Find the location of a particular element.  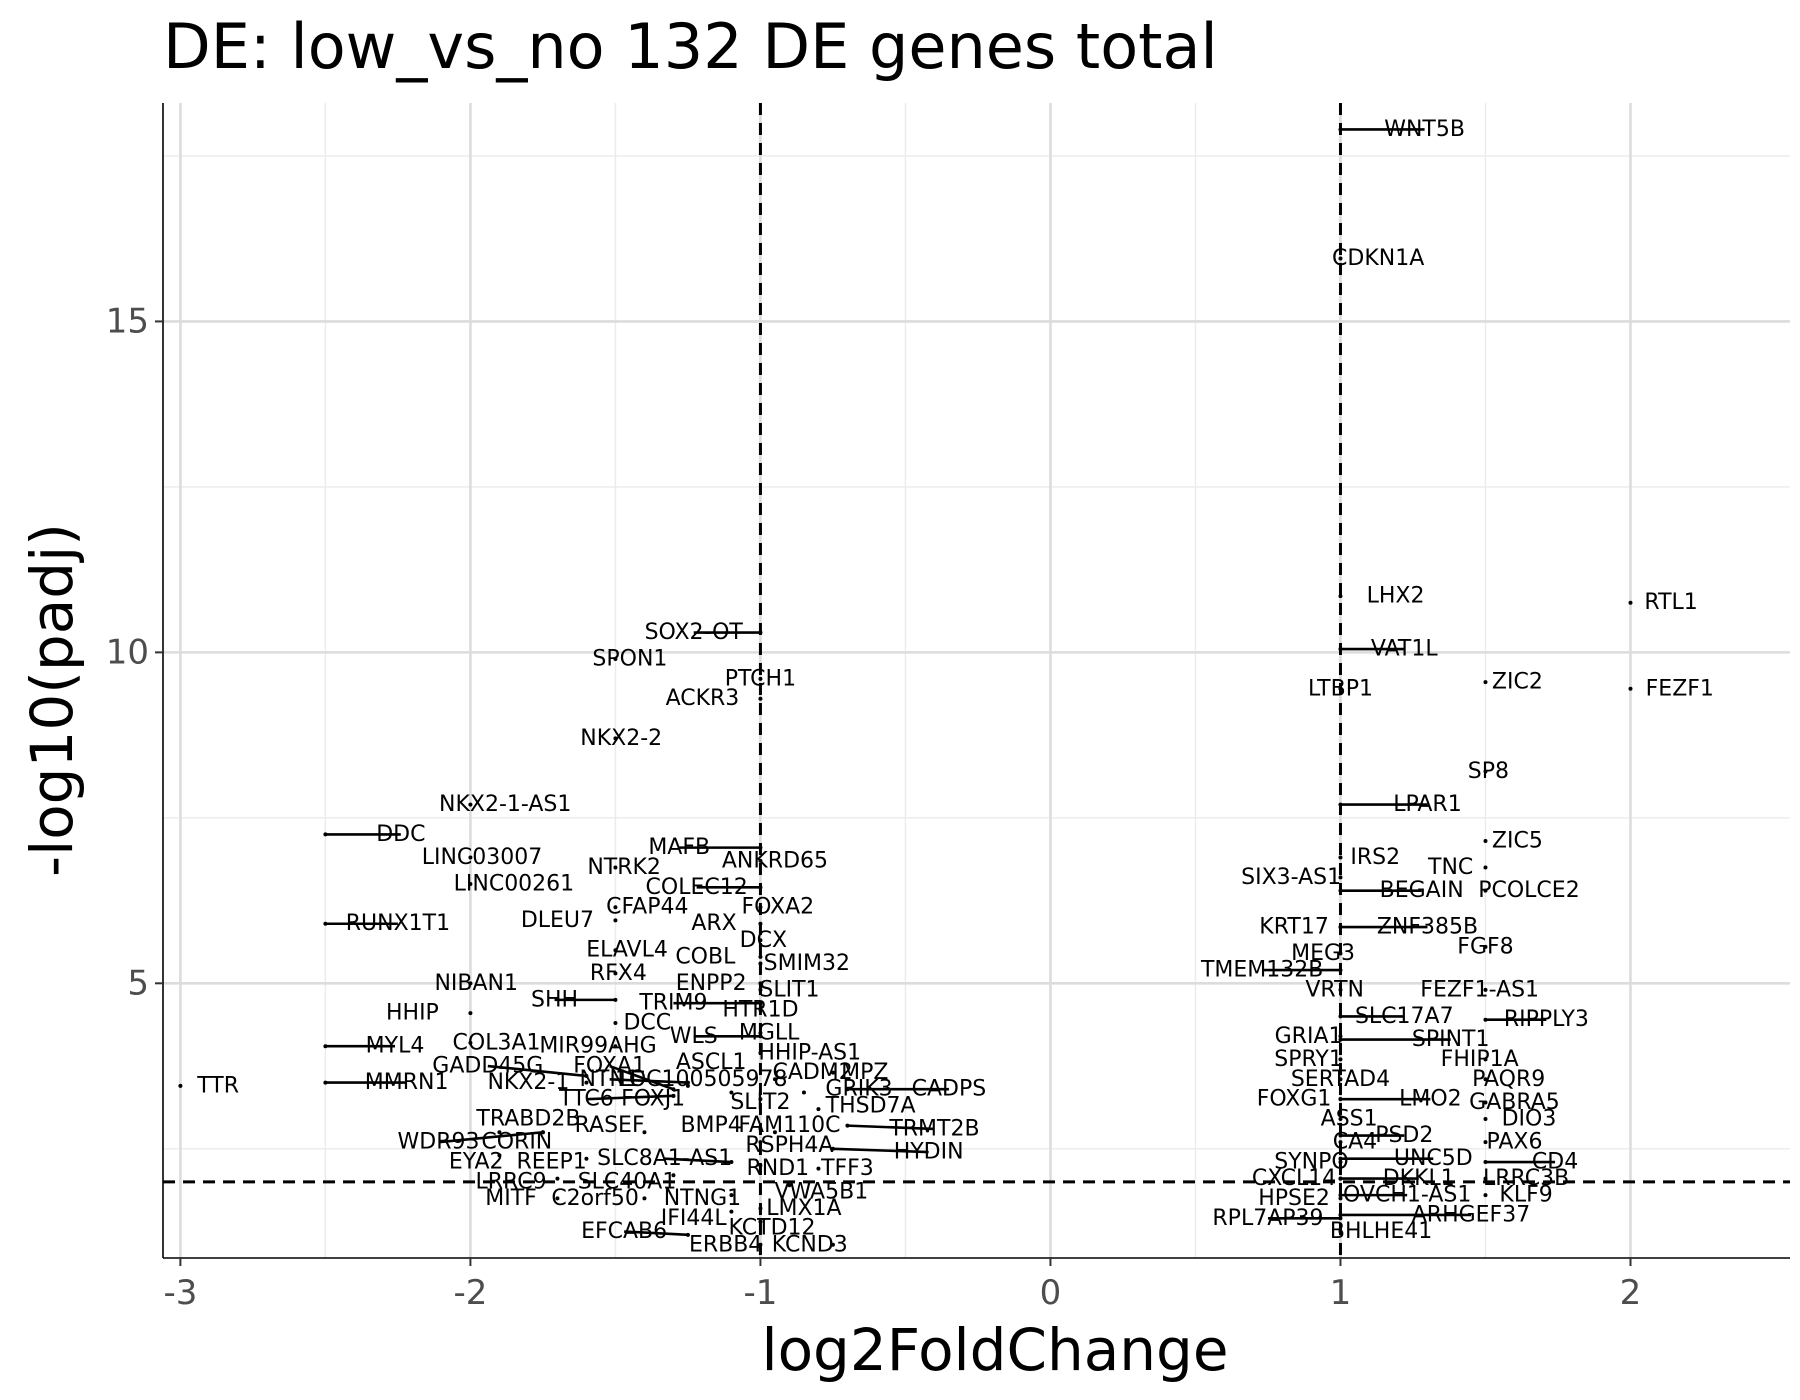

x-tick-label: -2 is located at coordinates (470, 1293).